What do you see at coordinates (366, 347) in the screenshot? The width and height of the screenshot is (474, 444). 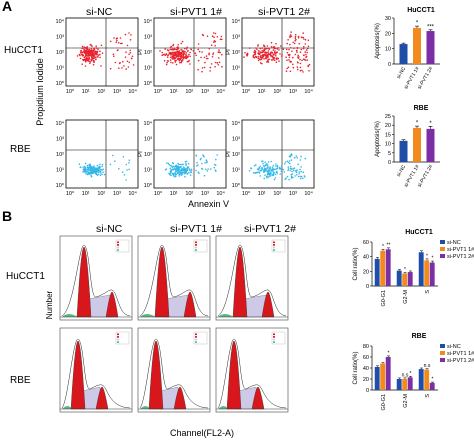 I see `y-tick-label: 80` at bounding box center [366, 347].